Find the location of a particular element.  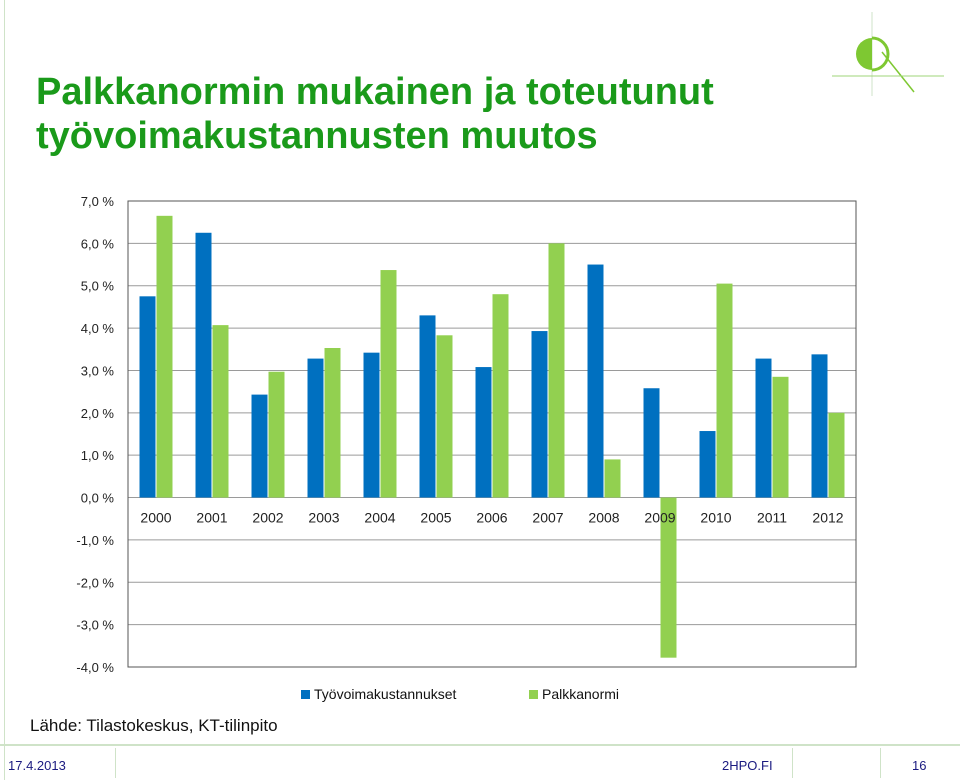

legend-label-series-2: Palkkanormi is located at coordinates (581, 694).